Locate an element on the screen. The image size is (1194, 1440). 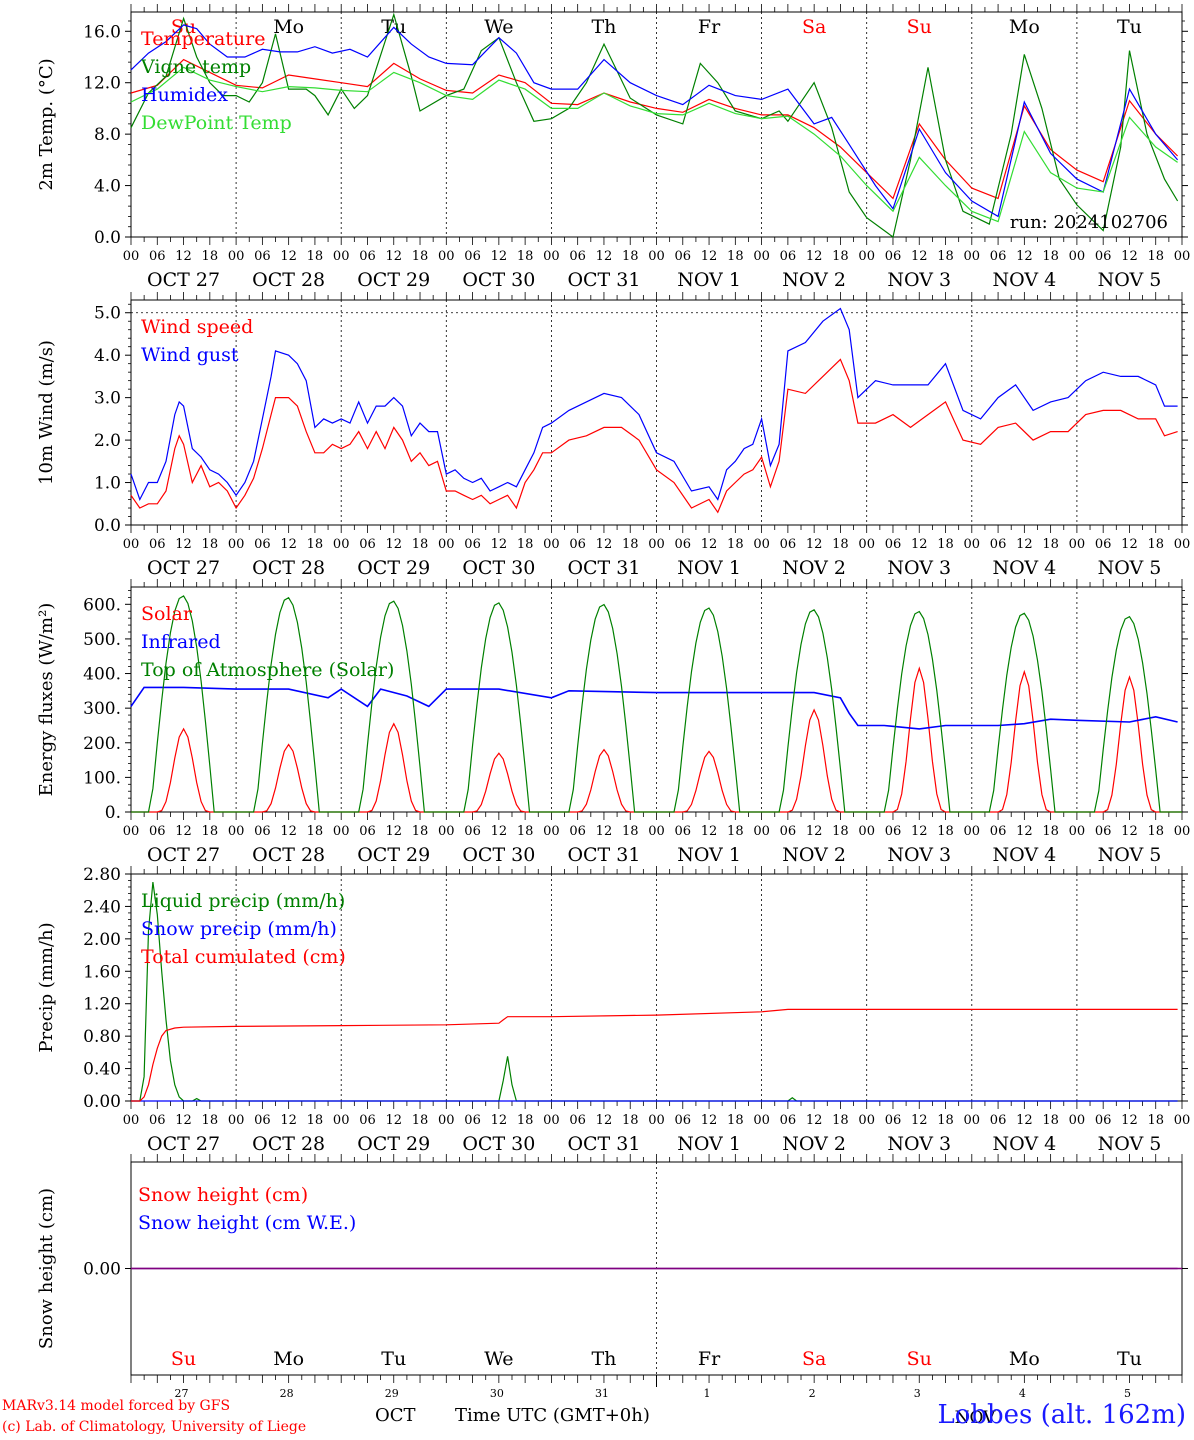
y-axis-label: Precip (mm/h) is located at coordinates (46, 987).